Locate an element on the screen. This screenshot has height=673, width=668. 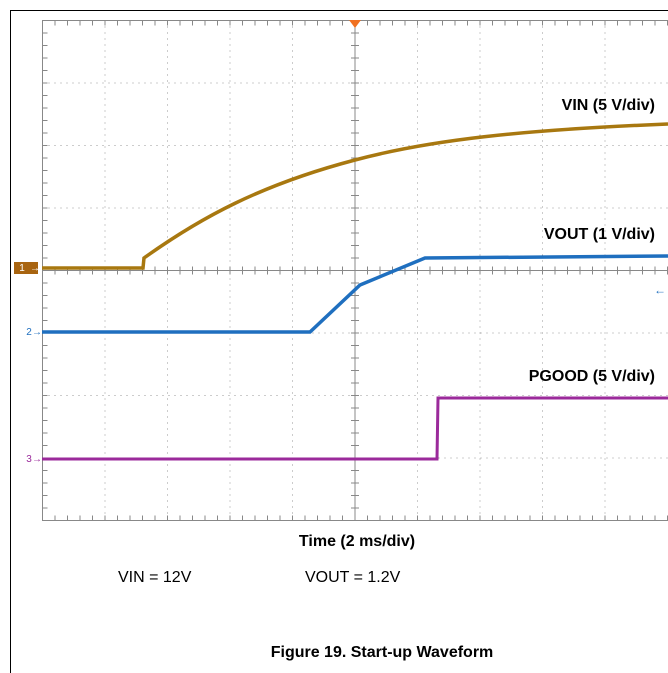
ch2-arrow: → is located at coordinates (37, 332).